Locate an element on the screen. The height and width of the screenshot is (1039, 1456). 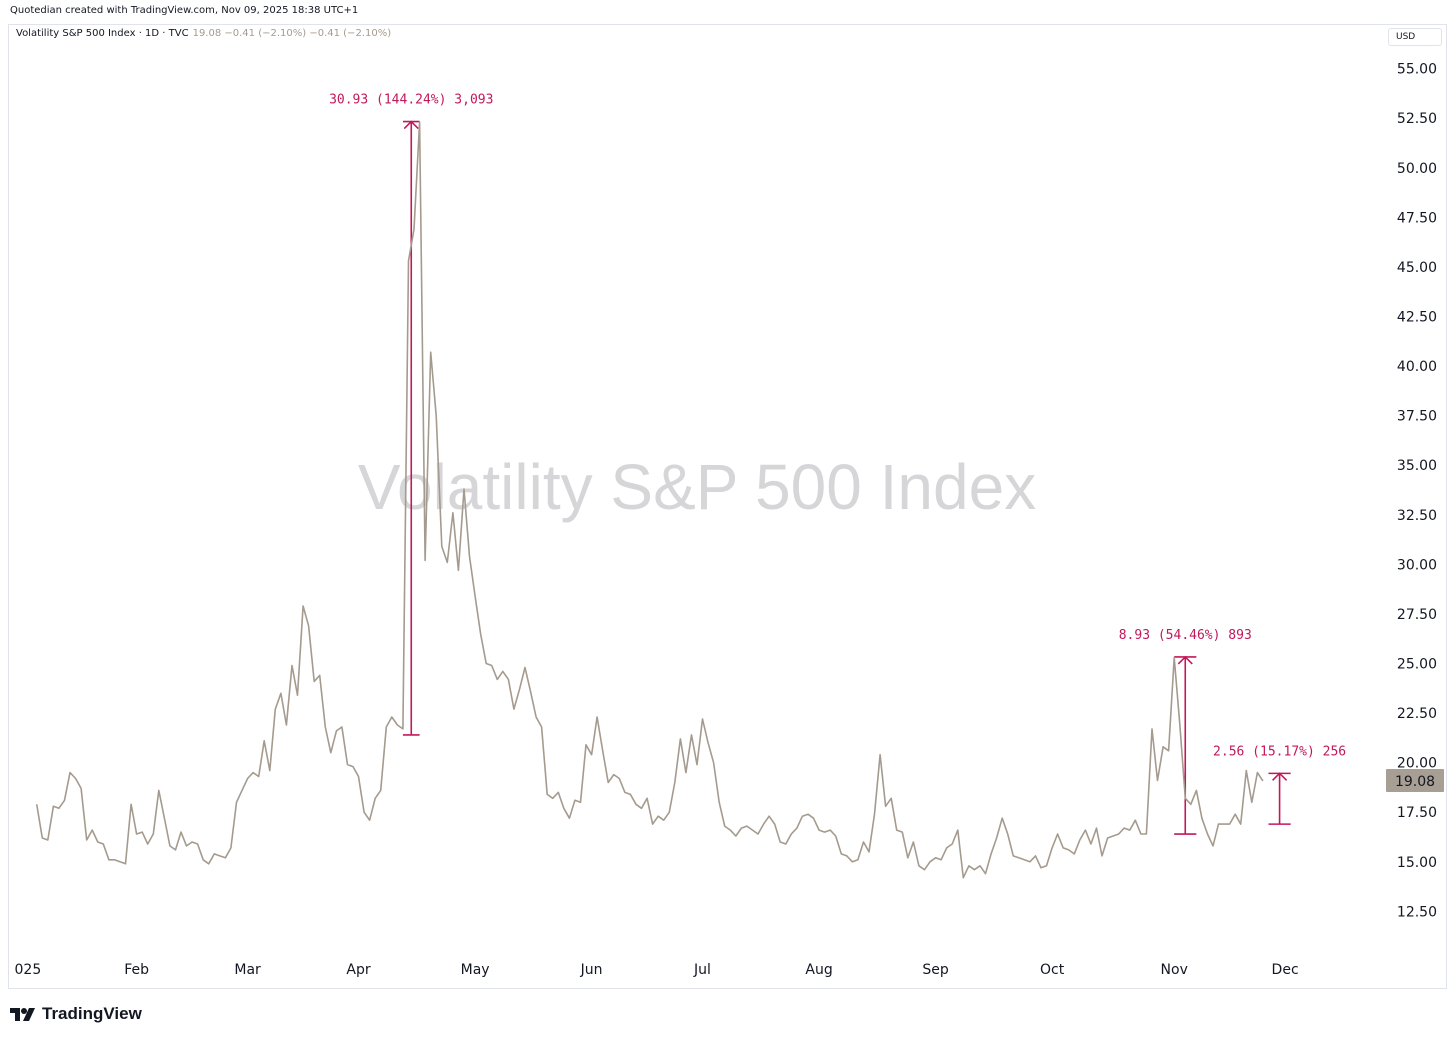
x-tick-label: Nov is located at coordinates (1174, 970).